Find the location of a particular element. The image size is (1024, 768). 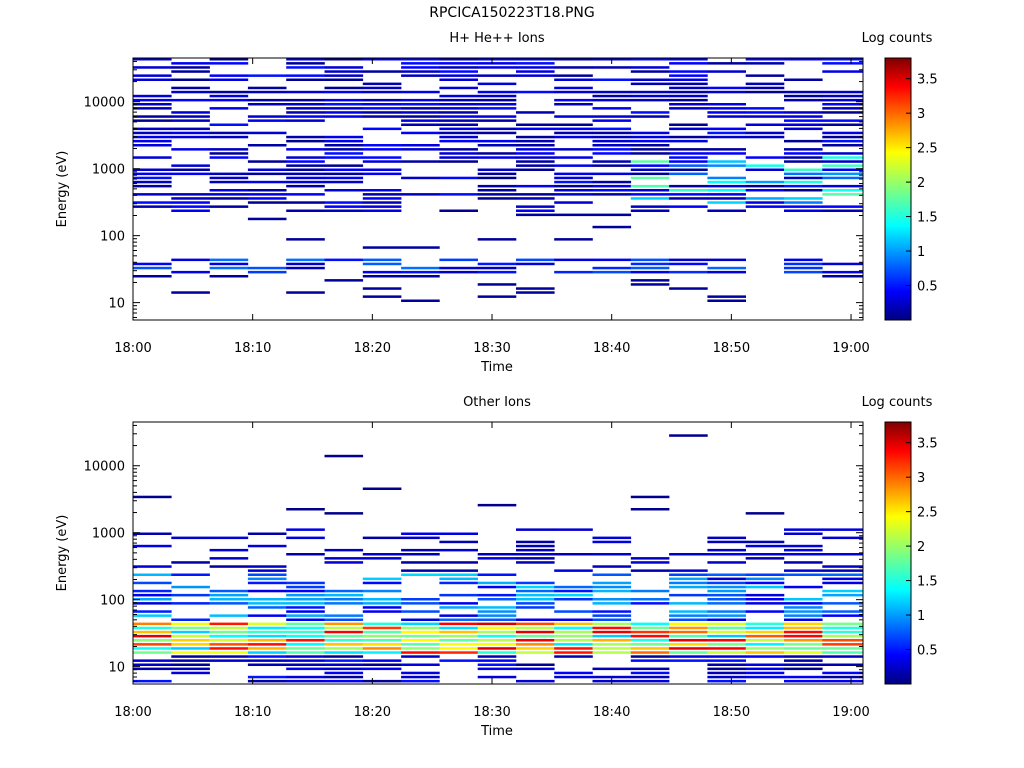

colorbar-tick-label: 2.5 is located at coordinates (927, 149).